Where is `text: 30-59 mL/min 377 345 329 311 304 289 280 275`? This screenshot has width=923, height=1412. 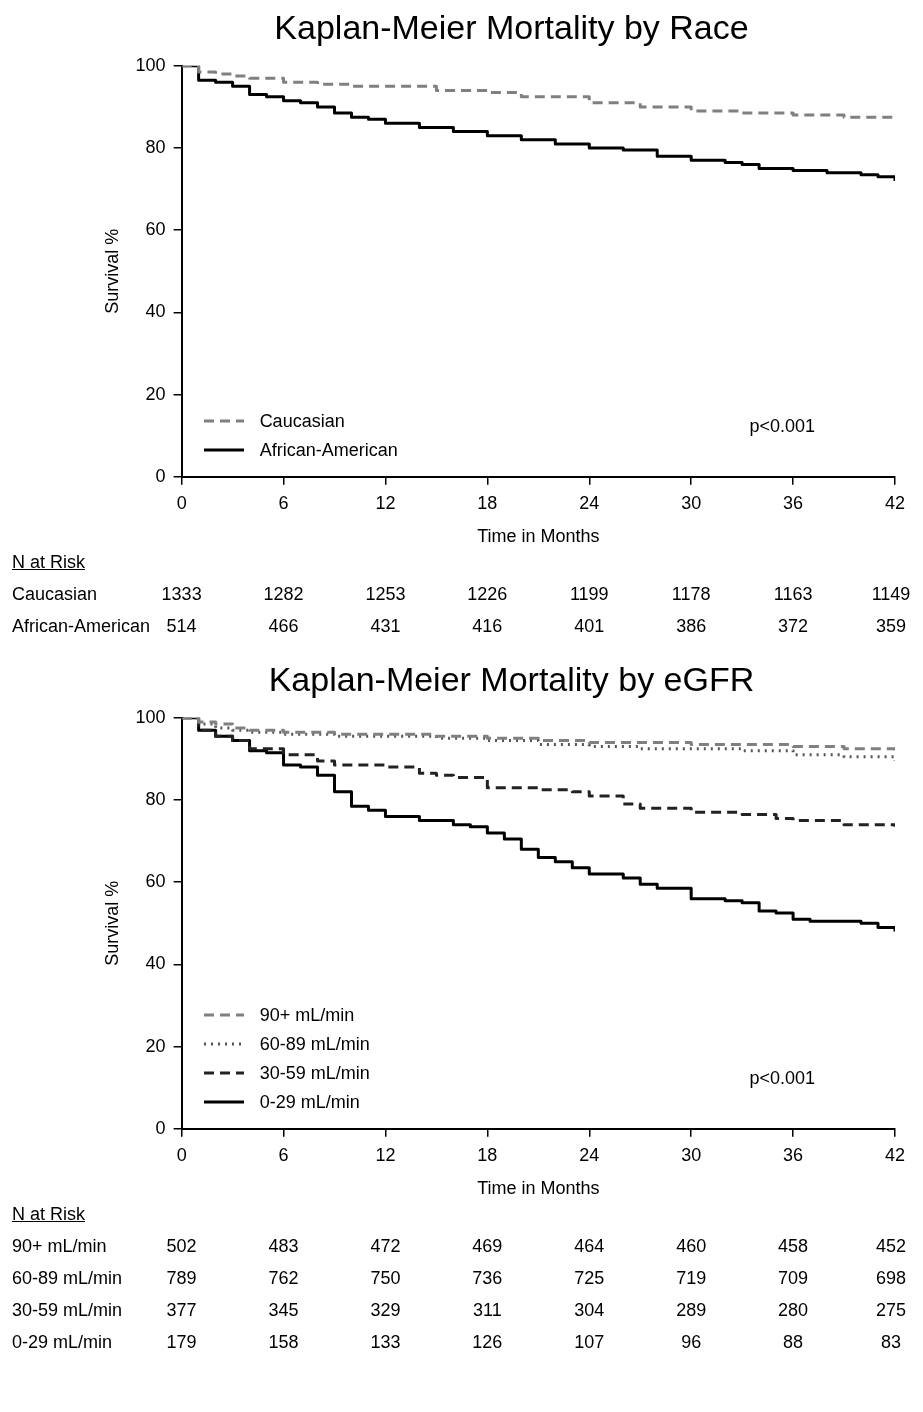
text: 30-59 mL/min 377 345 329 311 304 289 280 275 is located at coordinates (459, 1310).